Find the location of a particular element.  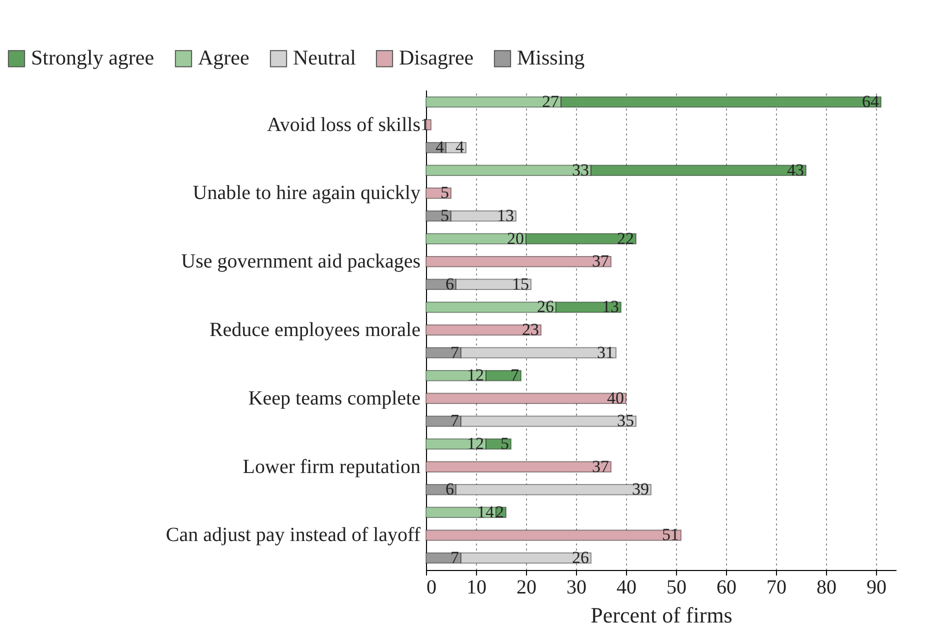

x-tick-label: 80 is located at coordinates (826, 587).